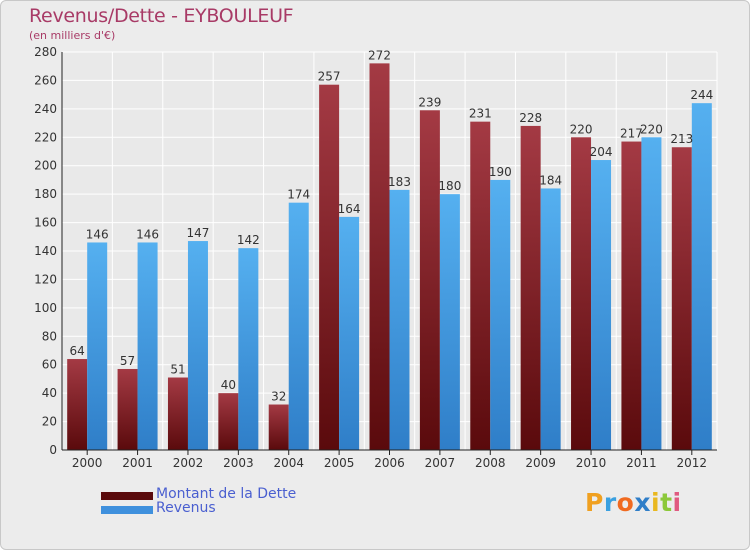 Image resolution: width=750 pixels, height=550 pixels. I want to click on data-label-dette: 32, so click(278, 397).